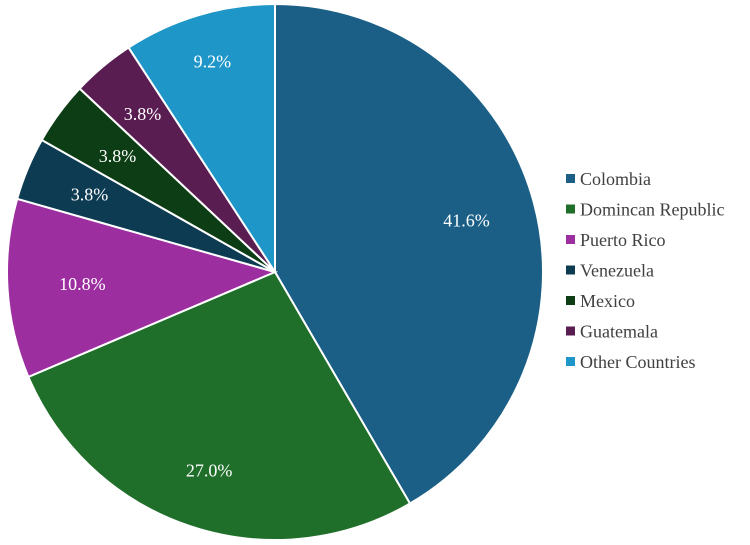 The width and height of the screenshot is (750, 545). I want to click on legend-swatch-other-countries, so click(570, 361).